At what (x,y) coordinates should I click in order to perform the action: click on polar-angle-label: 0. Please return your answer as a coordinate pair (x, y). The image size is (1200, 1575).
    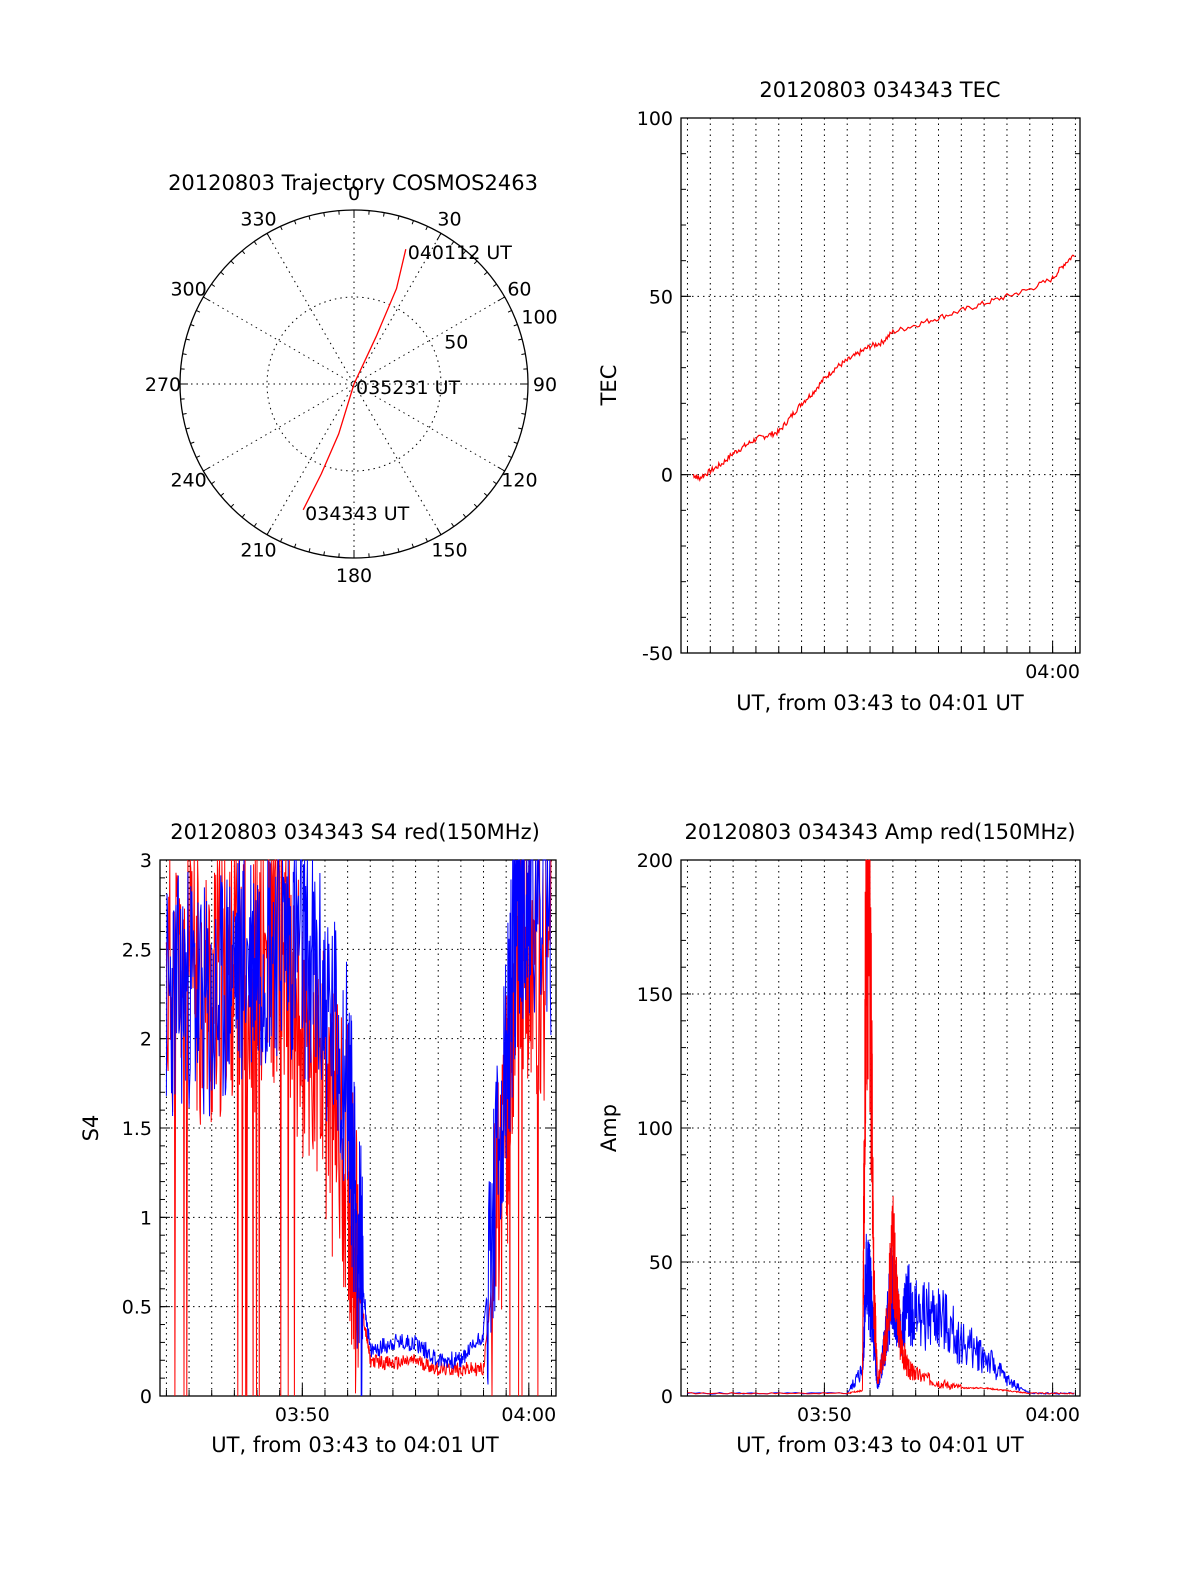
    Looking at the image, I should click on (354, 194).